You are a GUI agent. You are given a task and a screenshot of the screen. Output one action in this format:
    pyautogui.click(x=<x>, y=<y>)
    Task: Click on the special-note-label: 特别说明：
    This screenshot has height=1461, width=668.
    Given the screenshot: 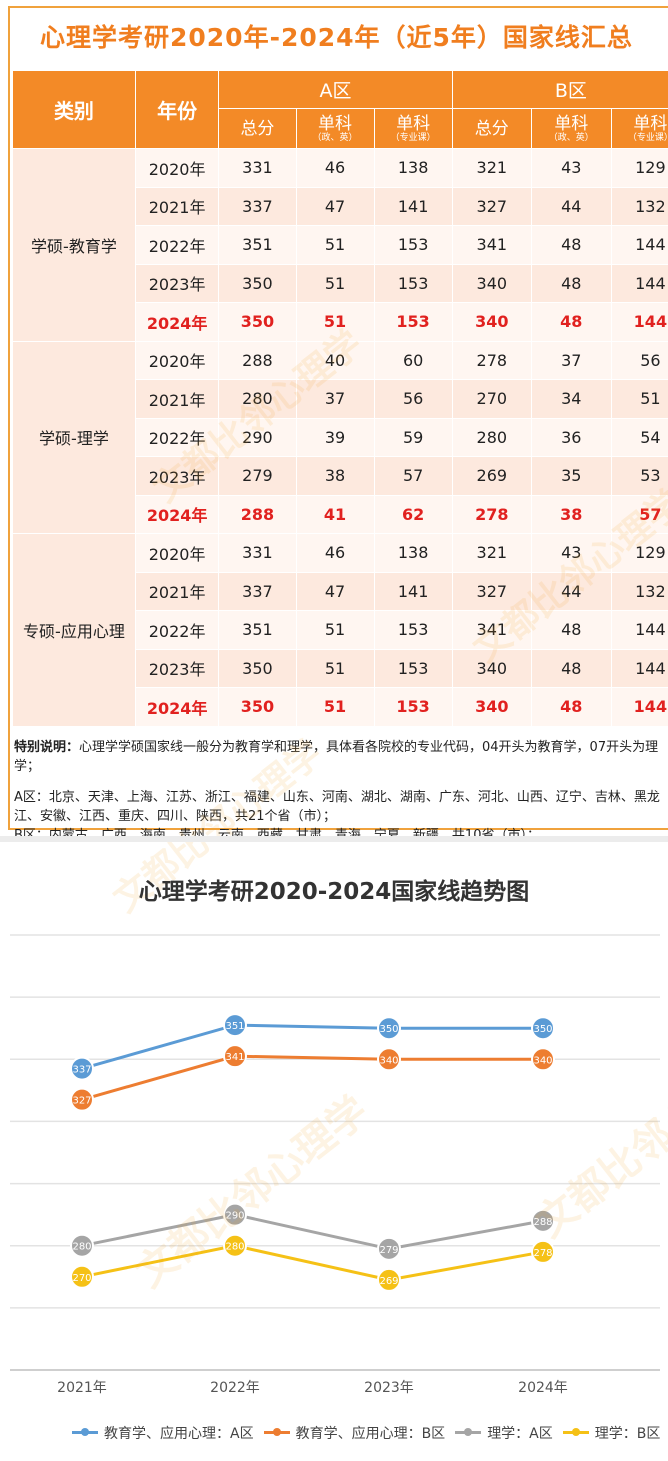 What is the action you would take?
    pyautogui.click(x=47, y=747)
    